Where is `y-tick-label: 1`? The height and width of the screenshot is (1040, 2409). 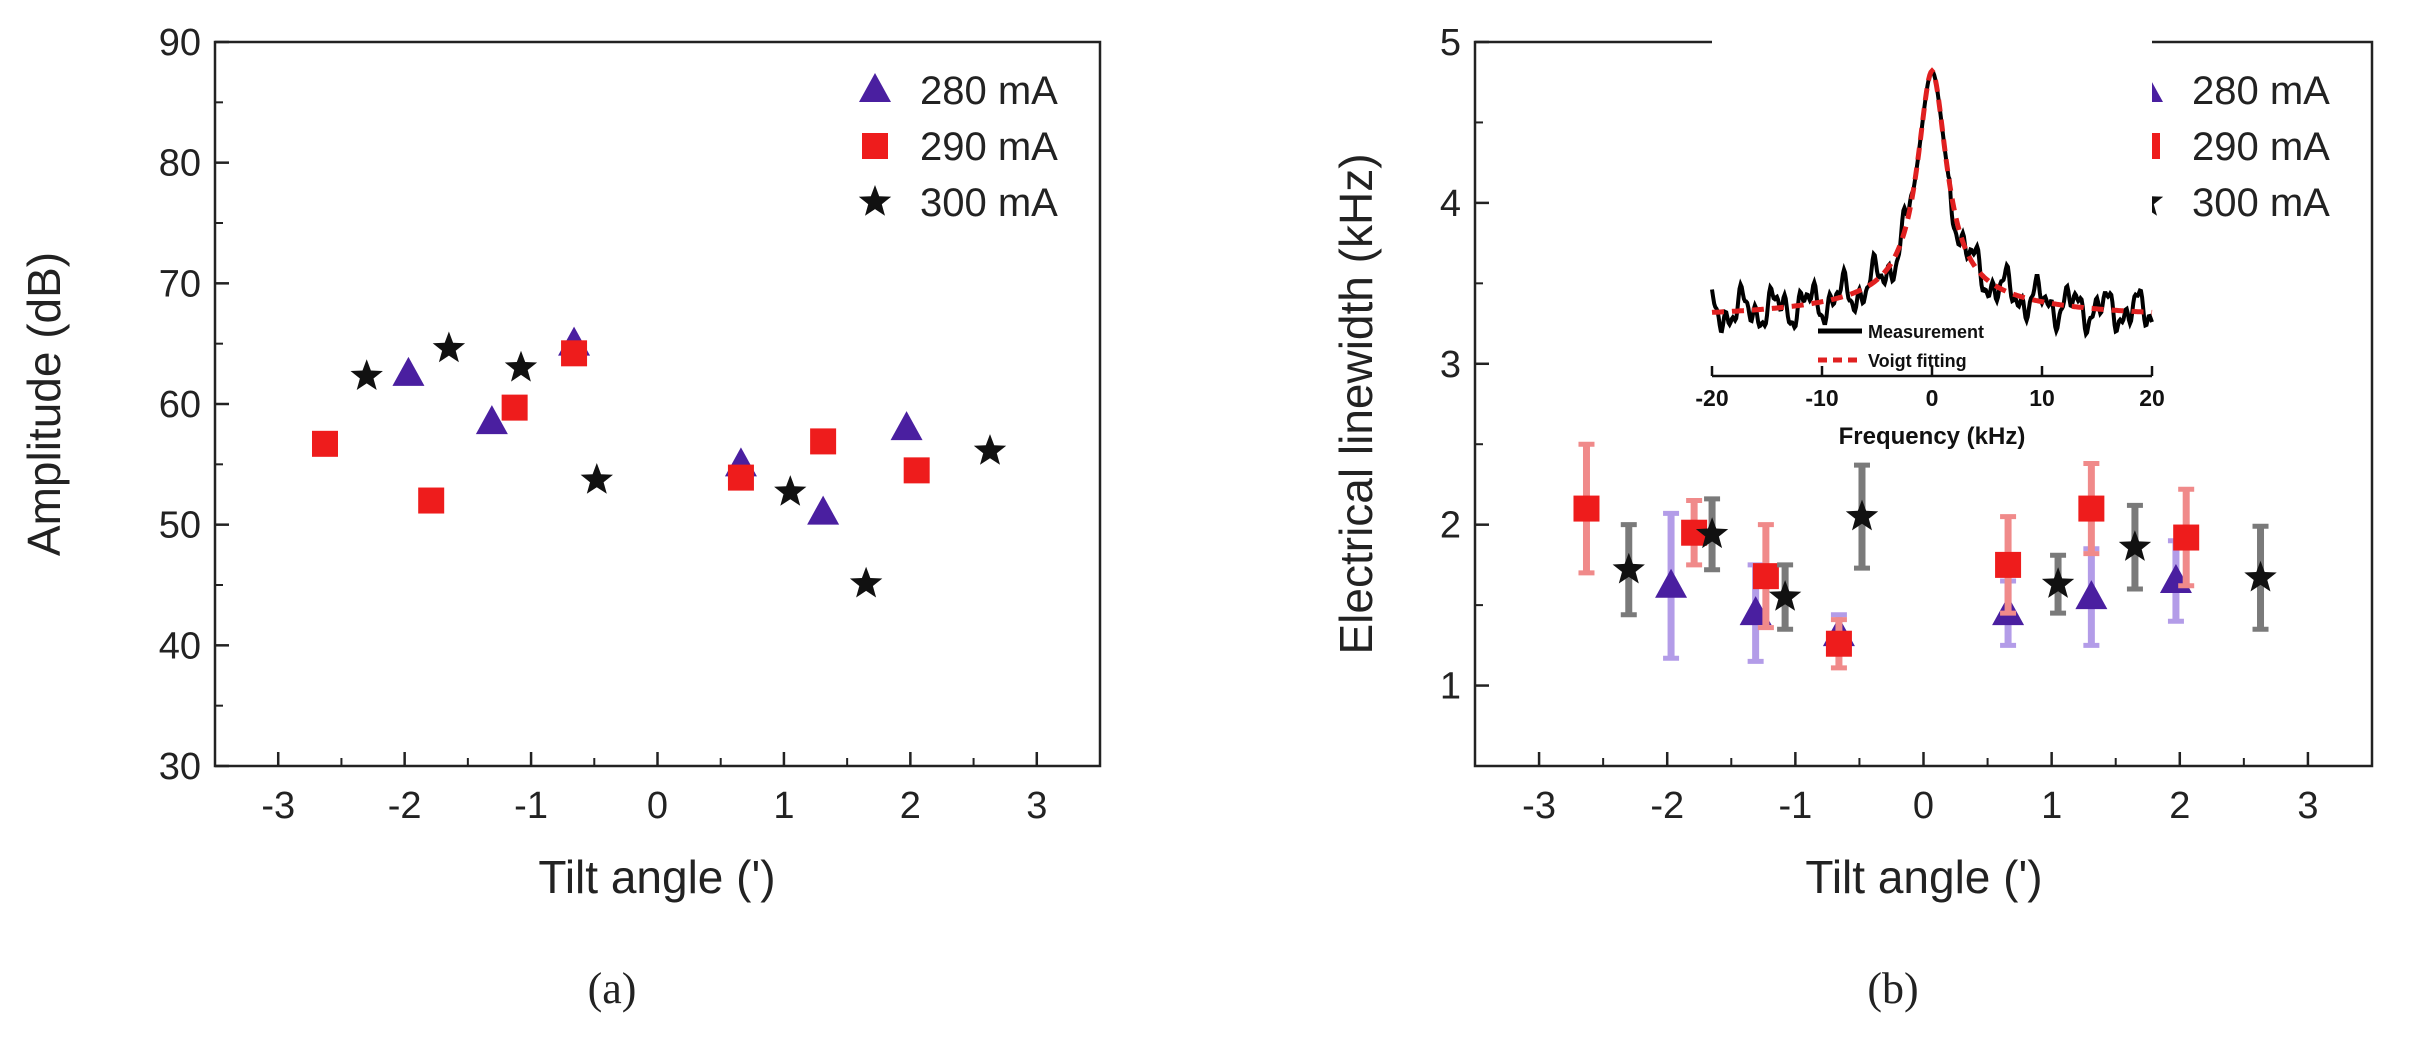 y-tick-label: 1 is located at coordinates (1450, 687).